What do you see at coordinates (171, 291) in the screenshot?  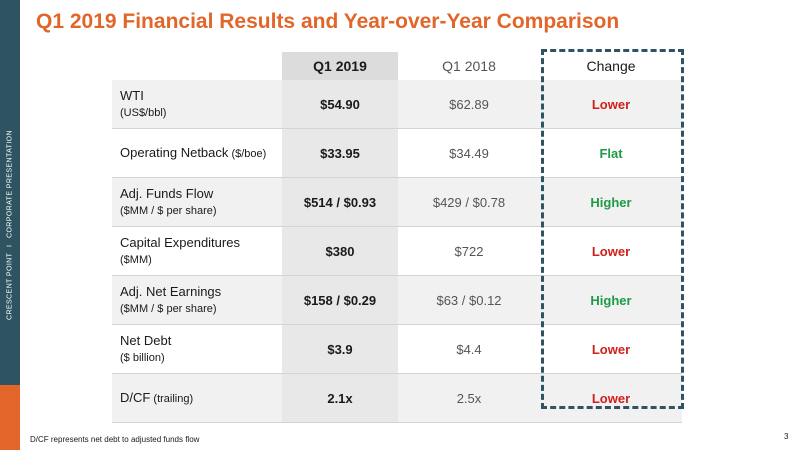 I see `metric-name: Adj. Net Earnings` at bounding box center [171, 291].